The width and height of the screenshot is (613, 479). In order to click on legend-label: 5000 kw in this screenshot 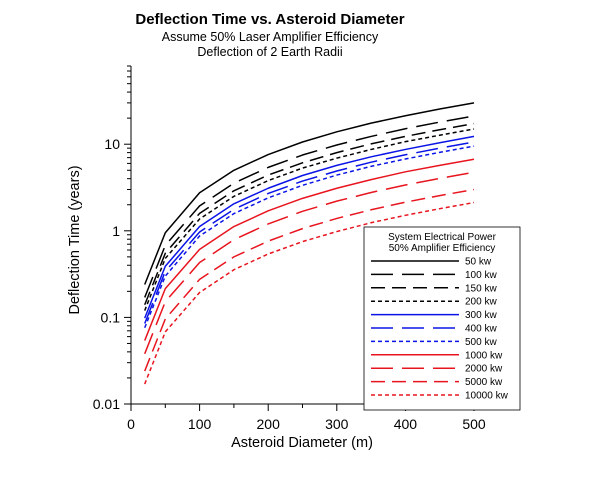, I will do `click(484, 382)`.